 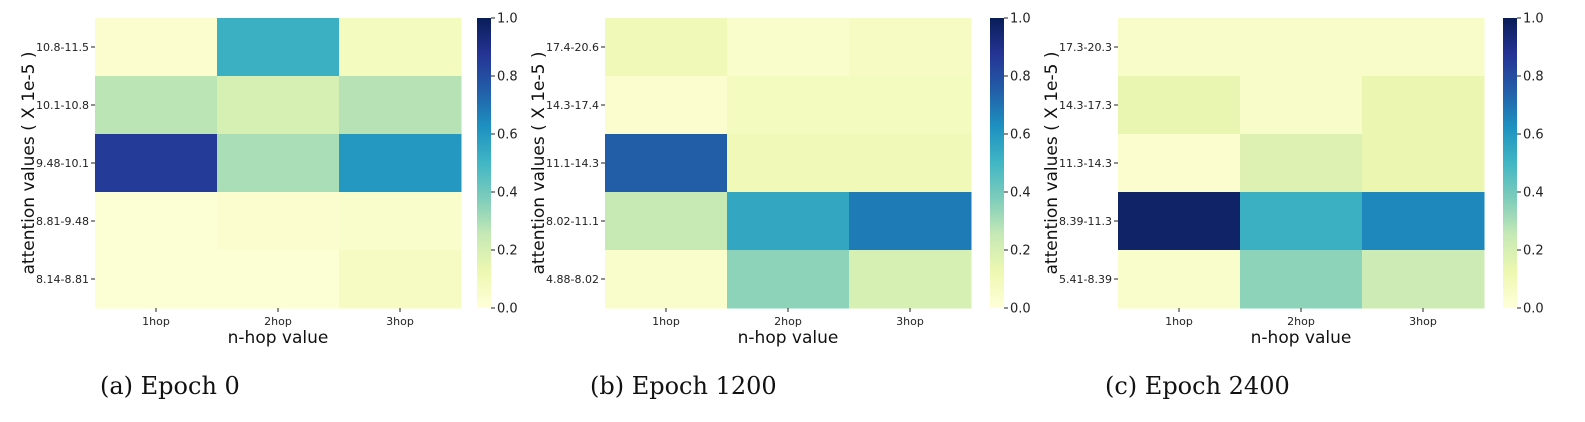 What do you see at coordinates (1085, 163) in the screenshot?
I see `y-tick-label: 11.3-14.3` at bounding box center [1085, 163].